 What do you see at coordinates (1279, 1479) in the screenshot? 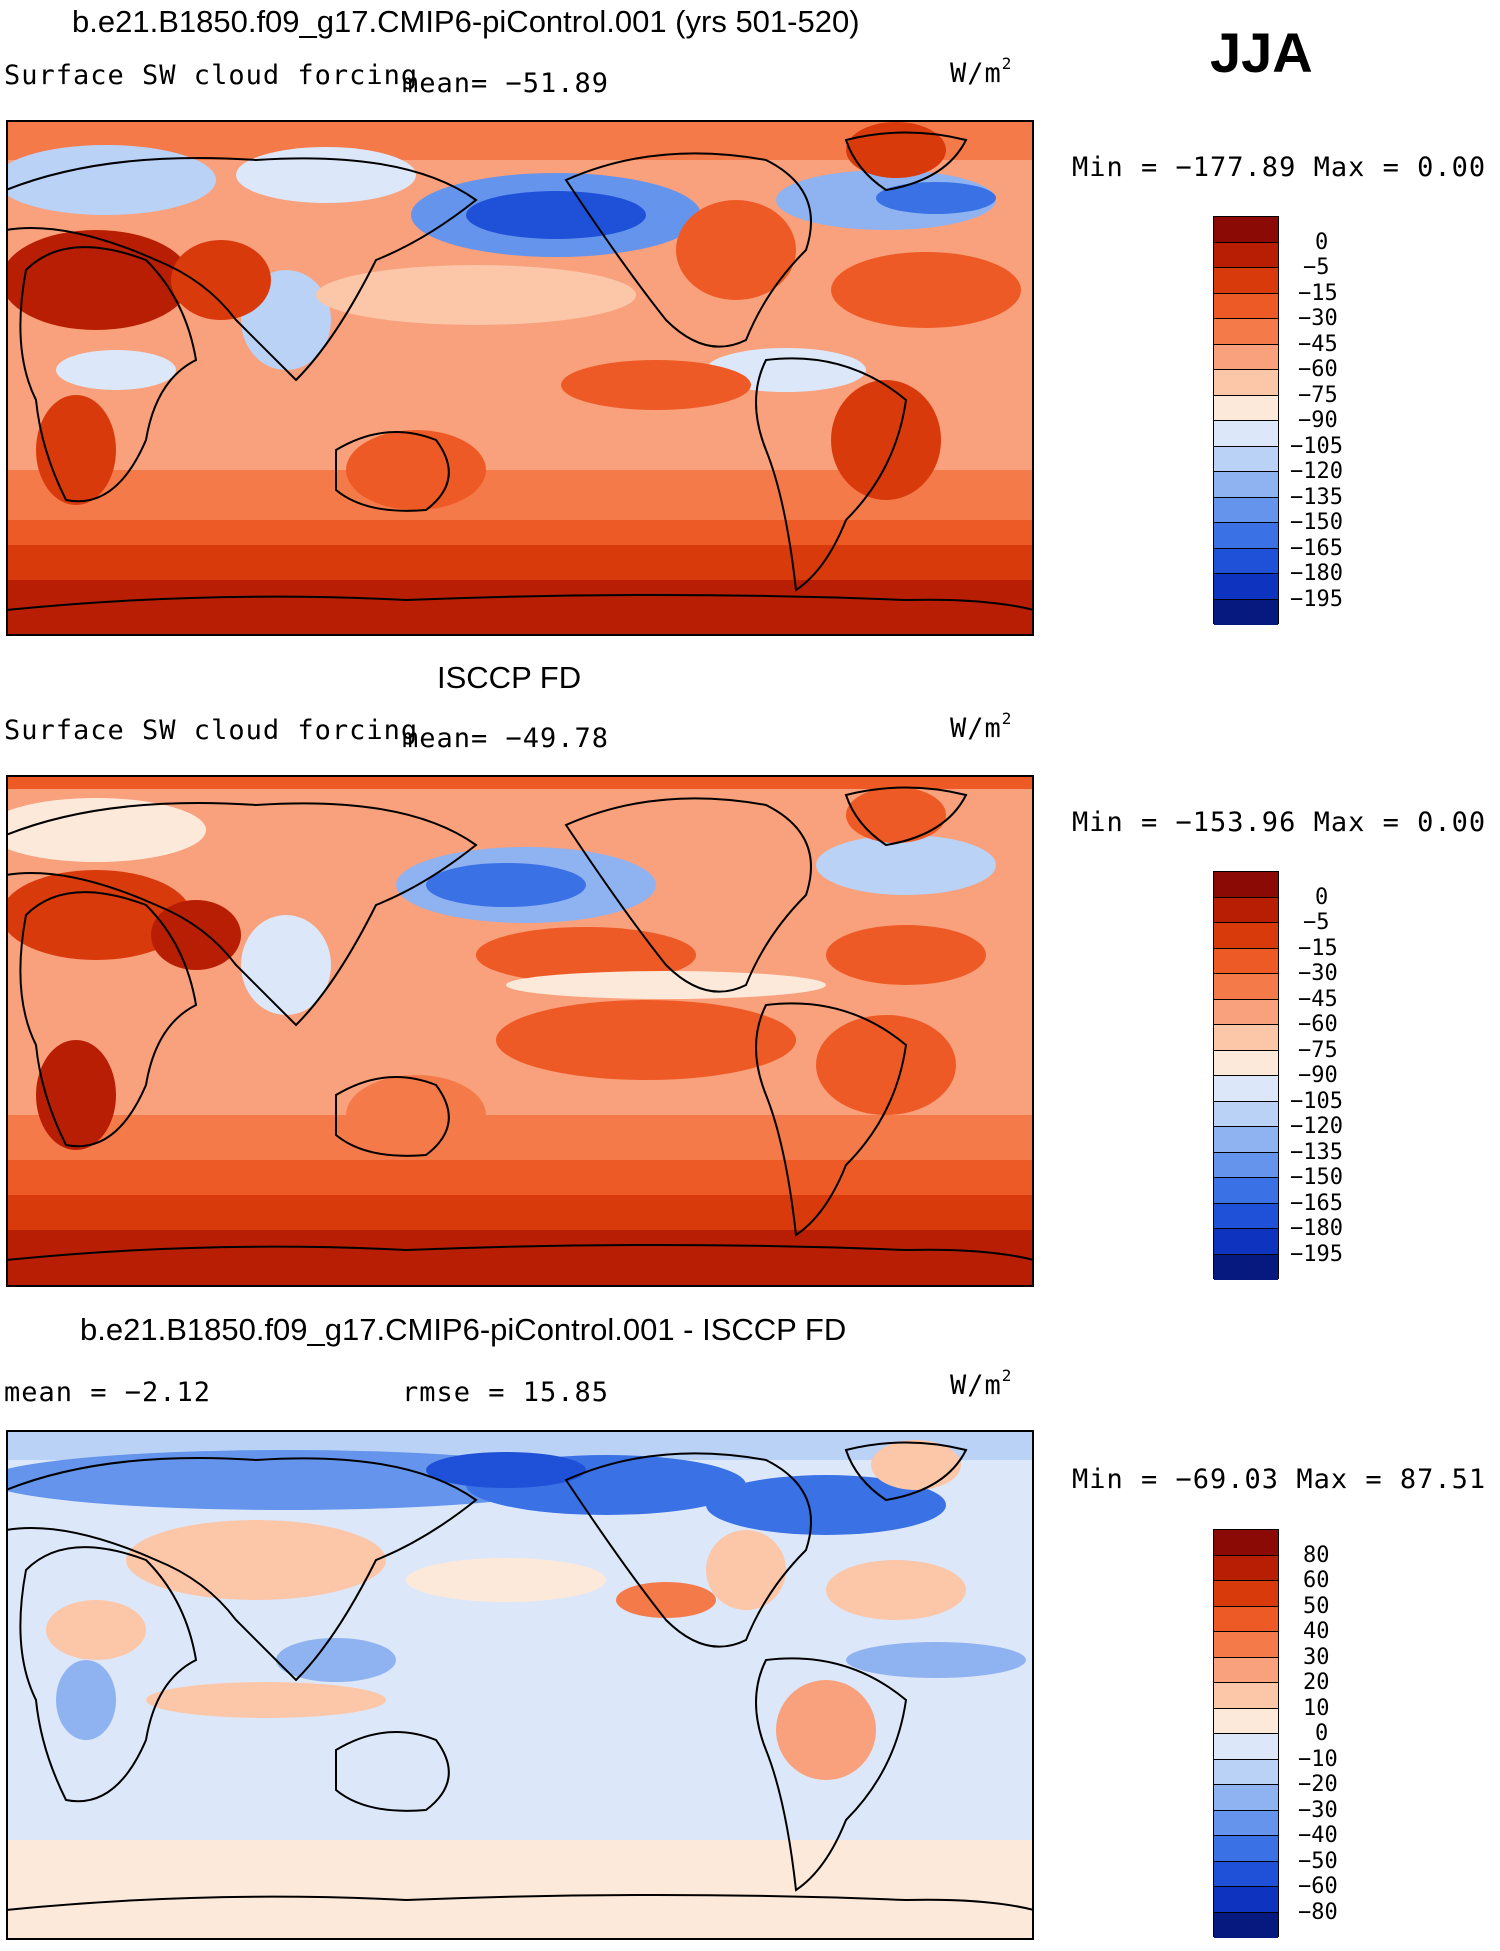
I see `panel-3-minmax: Min = −69.03 Max = 87.51` at bounding box center [1279, 1479].